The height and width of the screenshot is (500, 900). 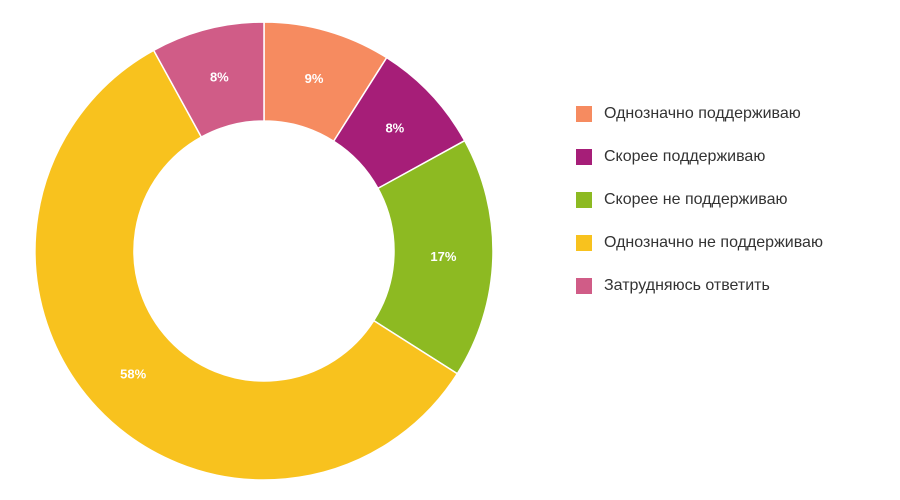 I want to click on legend-item: Скорее не поддерживаю, so click(x=731, y=199).